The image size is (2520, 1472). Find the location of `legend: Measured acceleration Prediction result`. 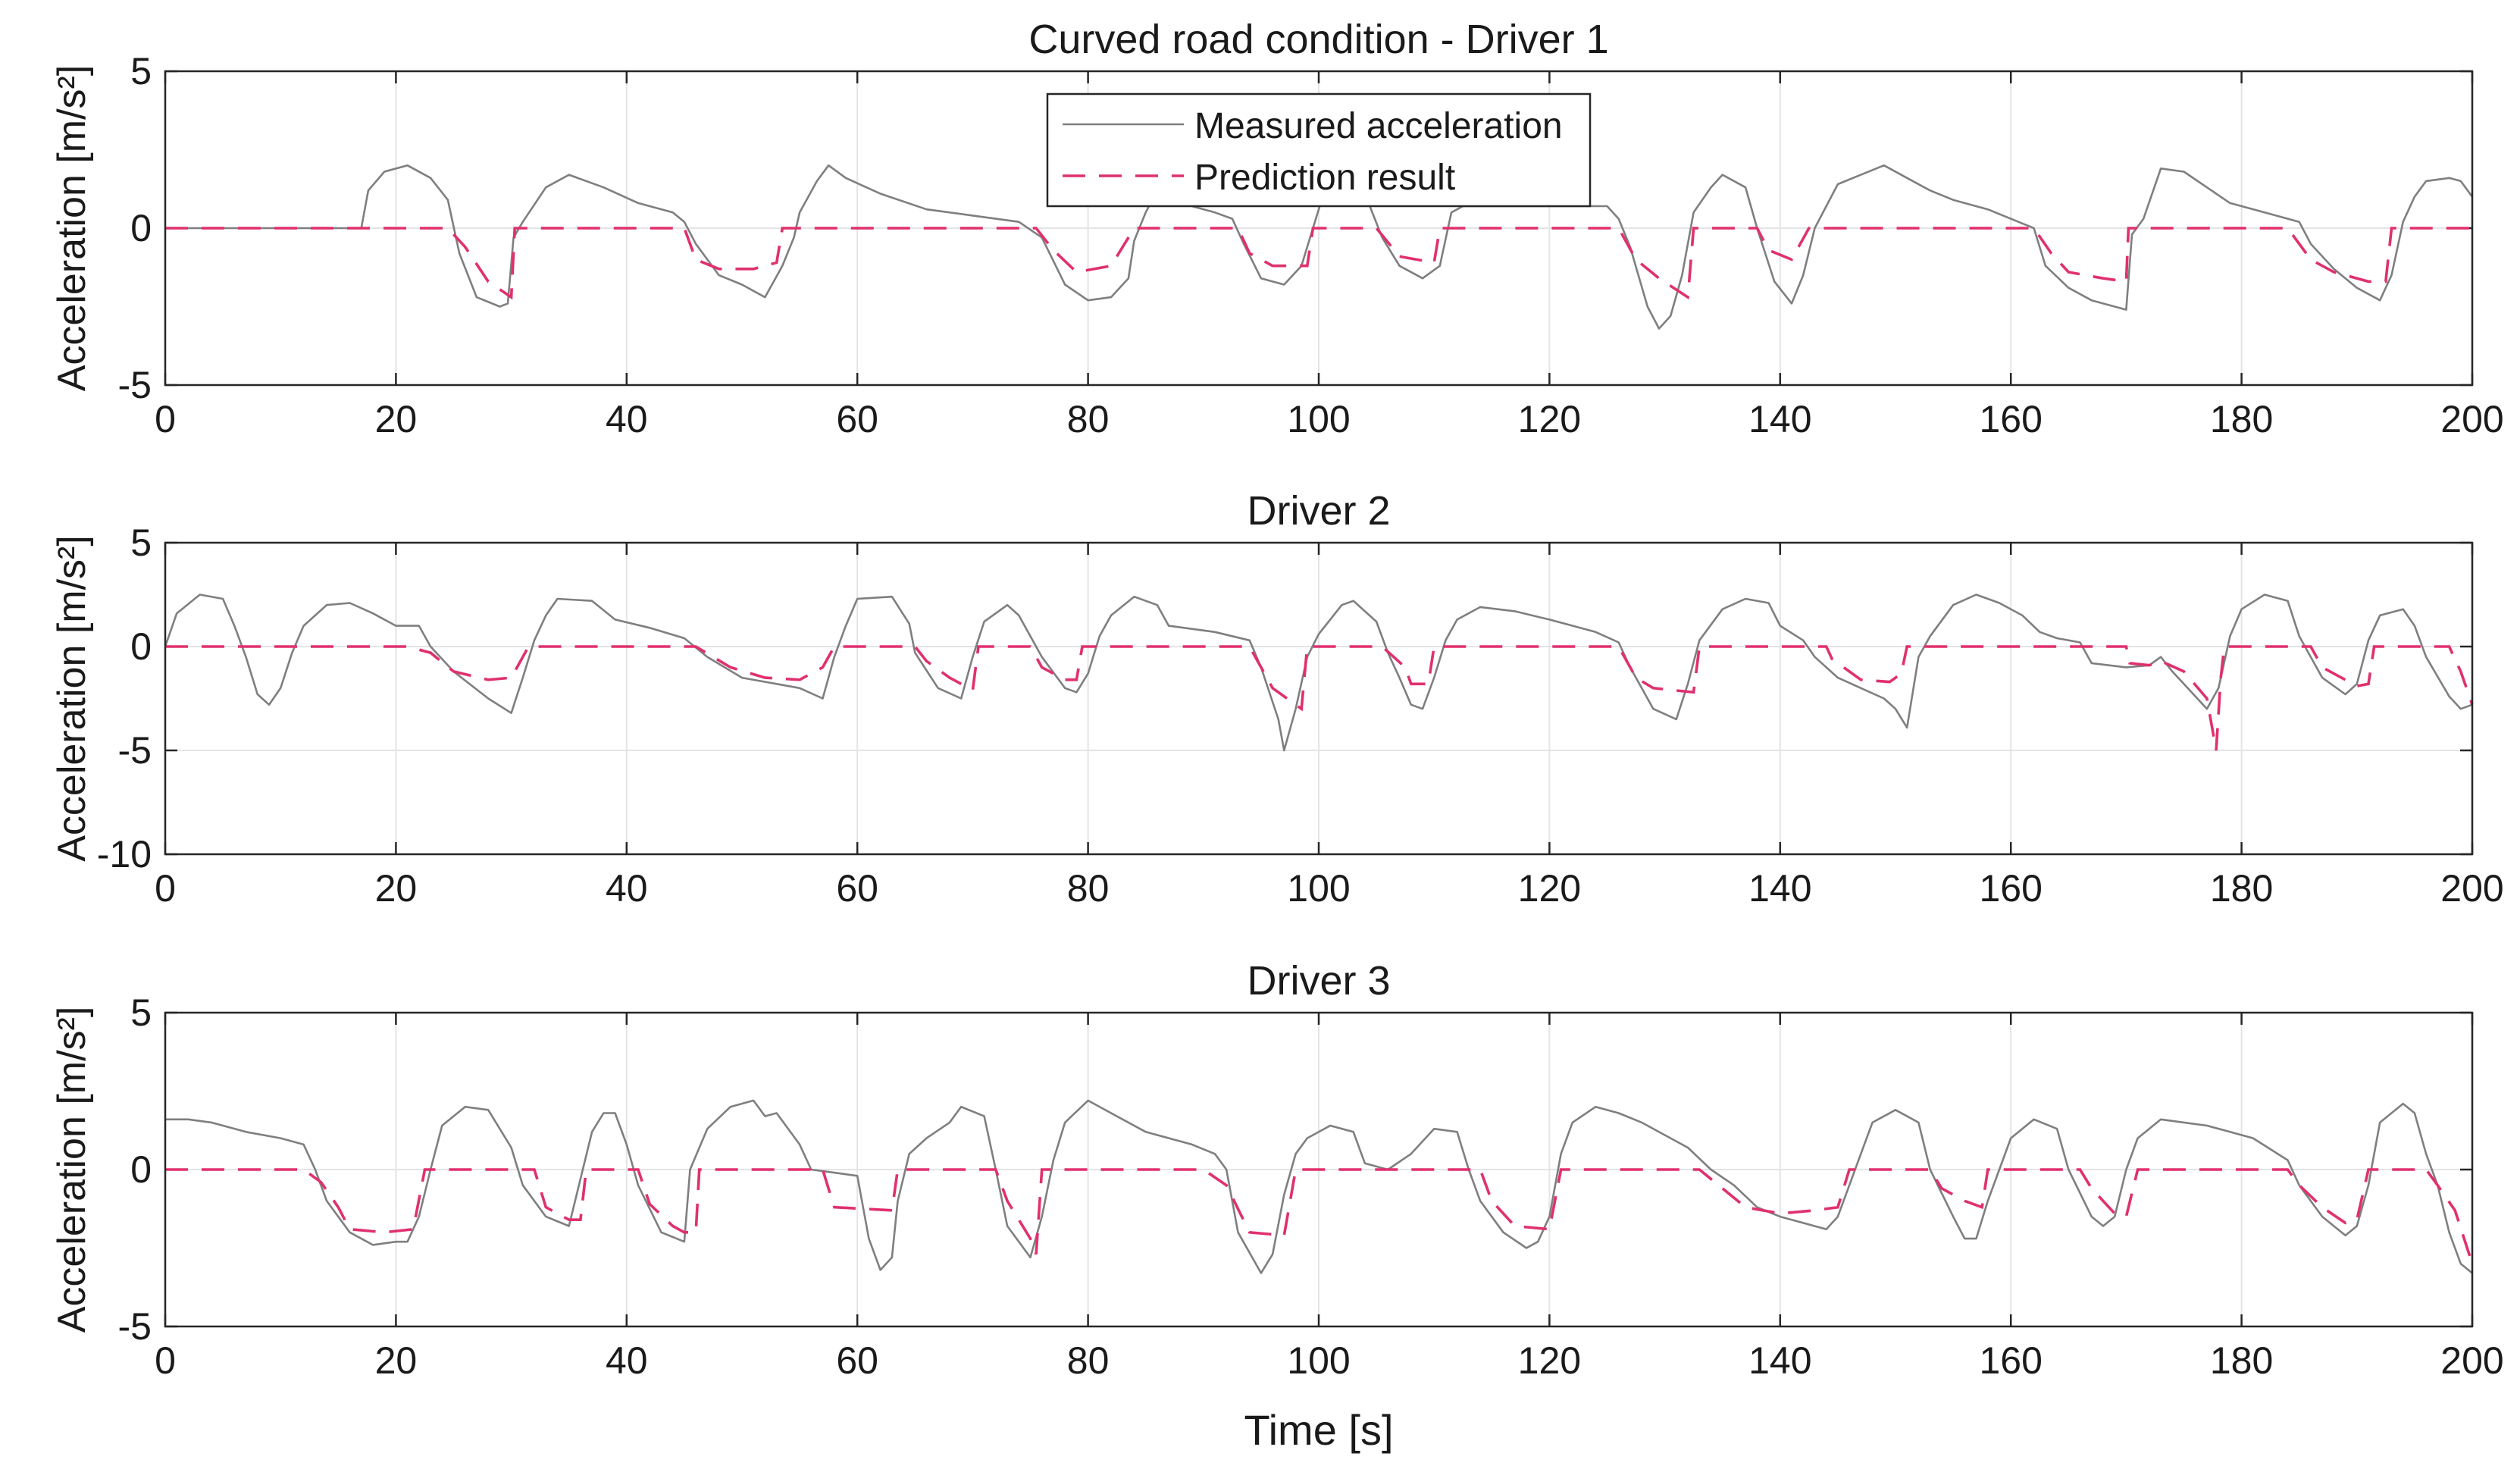

legend: Measured acceleration Prediction result is located at coordinates (1319, 150).